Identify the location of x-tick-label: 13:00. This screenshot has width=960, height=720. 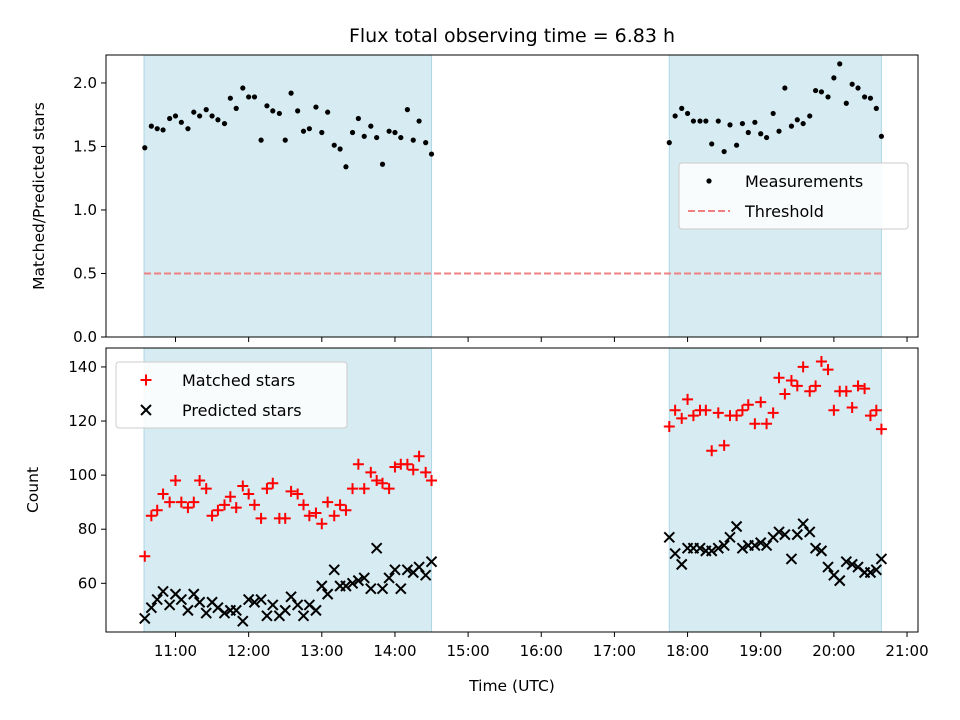
(321, 651).